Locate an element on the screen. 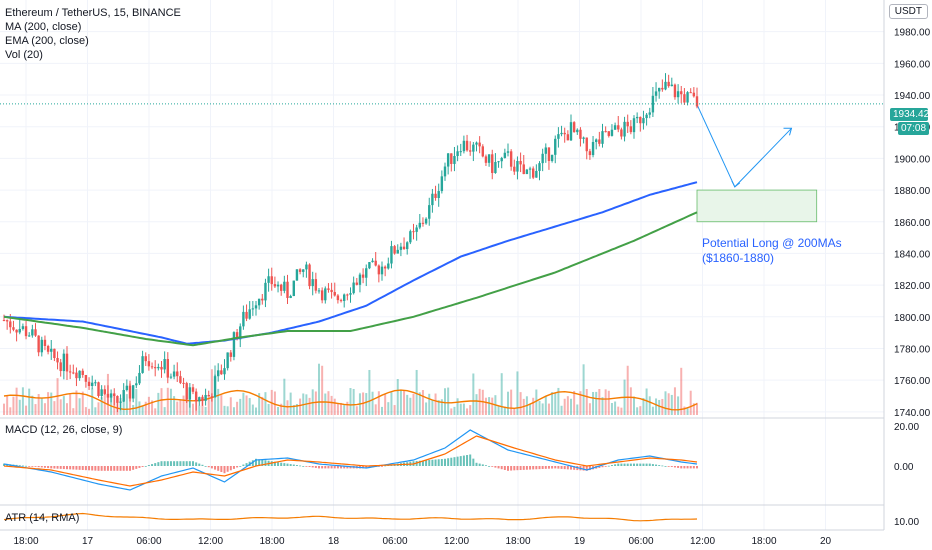  legend-ma: MA (200, close) is located at coordinates (43, 27).